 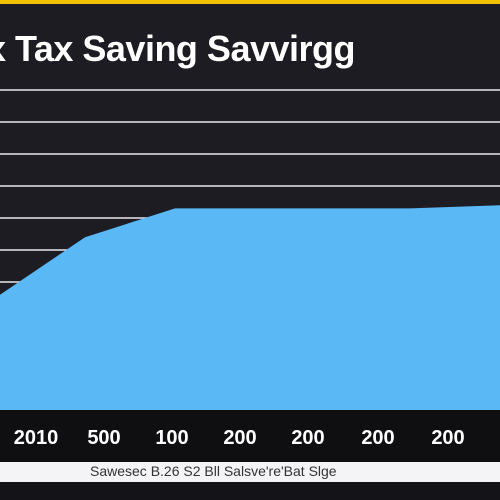 I want to click on bottom-strip, so click(x=250, y=491).